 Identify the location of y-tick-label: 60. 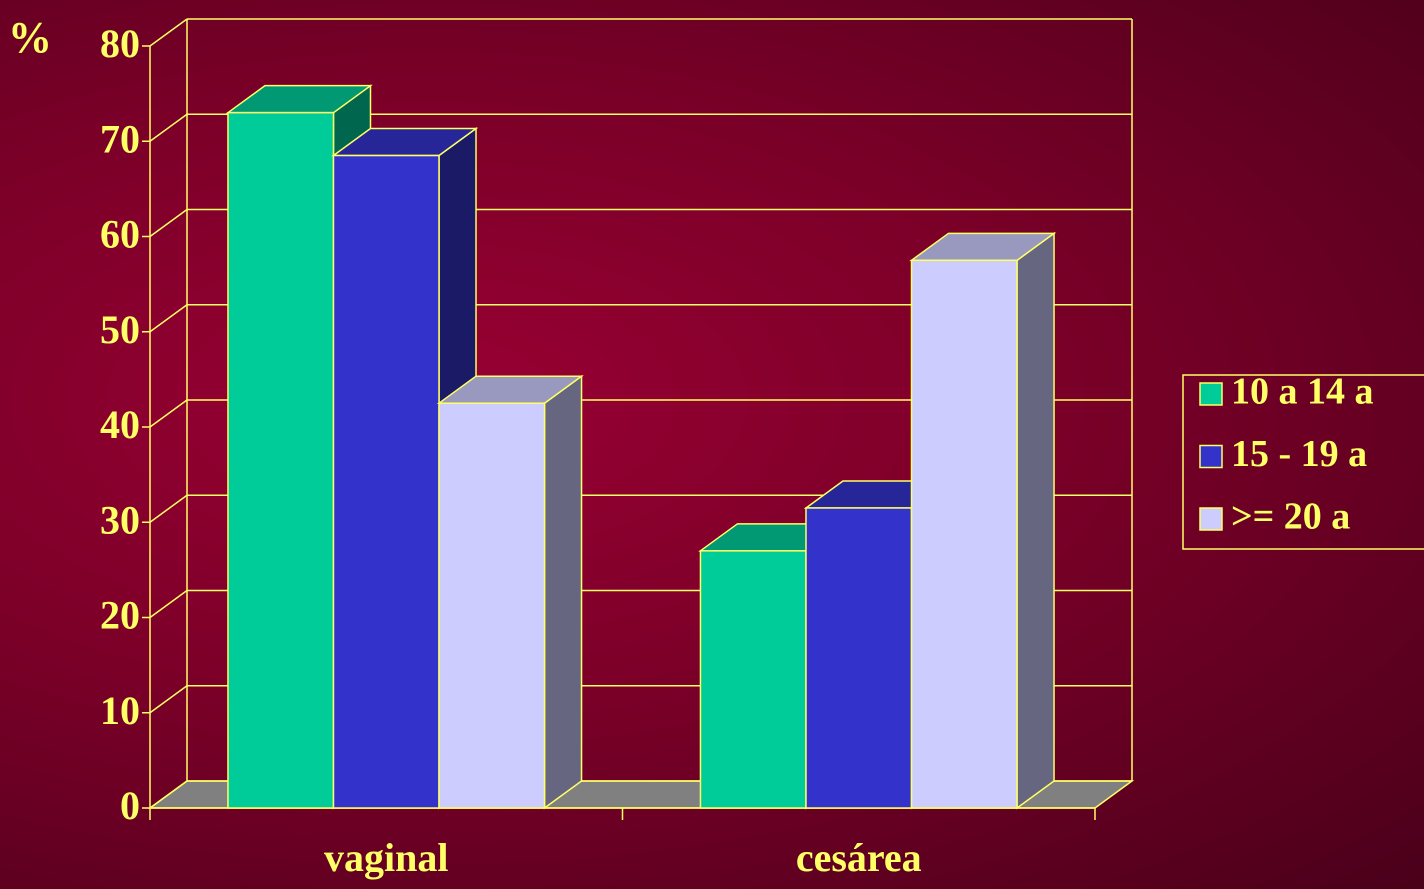
(120, 234).